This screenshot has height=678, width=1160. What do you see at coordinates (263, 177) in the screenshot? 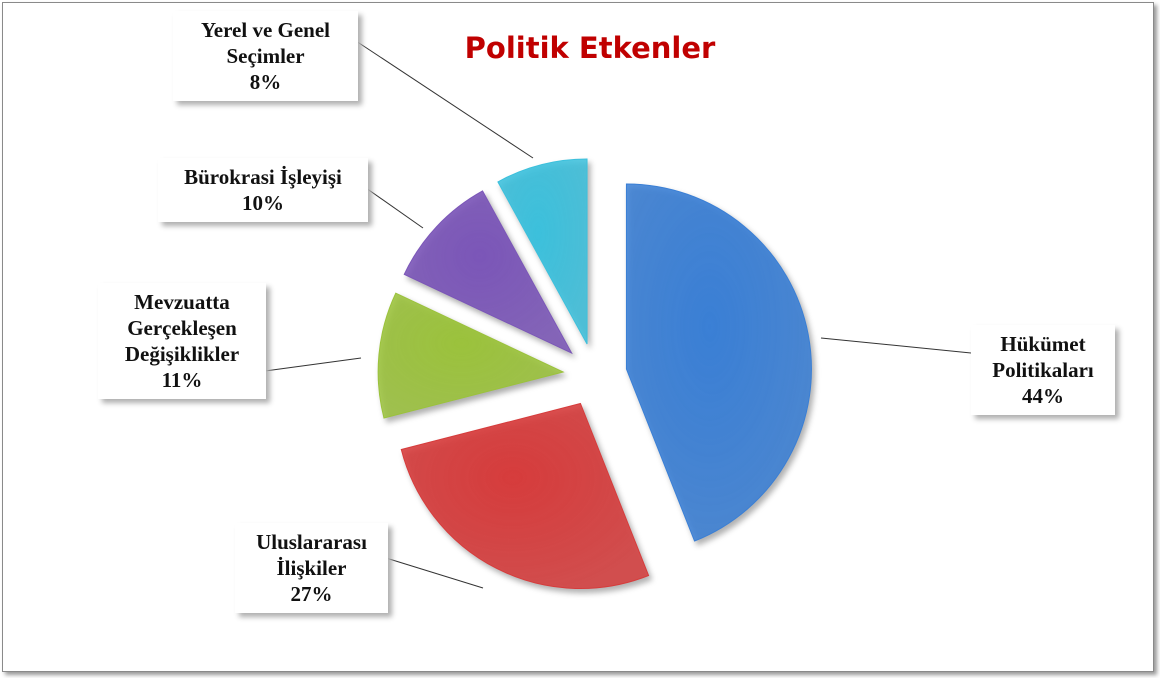
I see `category-label: Bürokrasi İşleyişi` at bounding box center [263, 177].